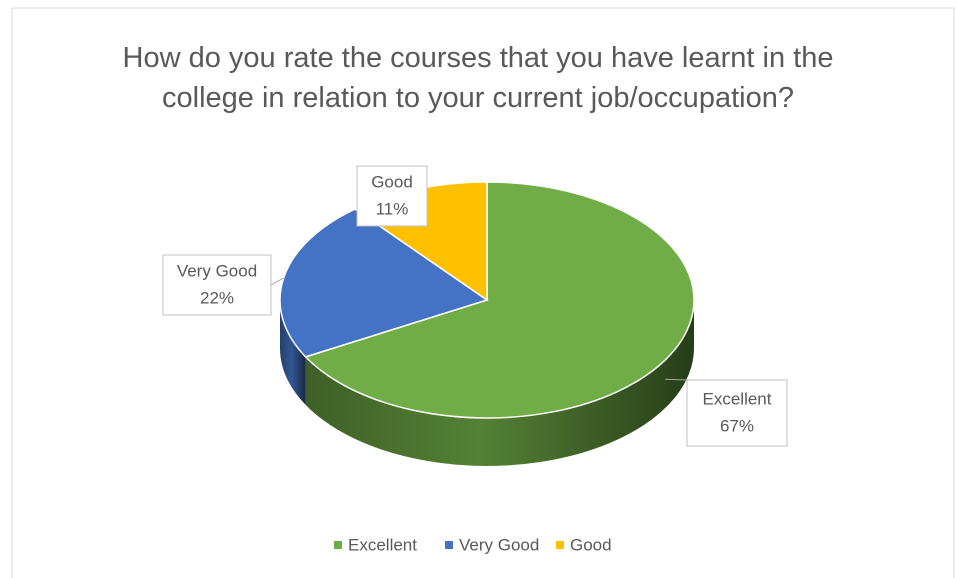 Image resolution: width=957 pixels, height=578 pixels. I want to click on data-label-name: Excellent, so click(737, 398).